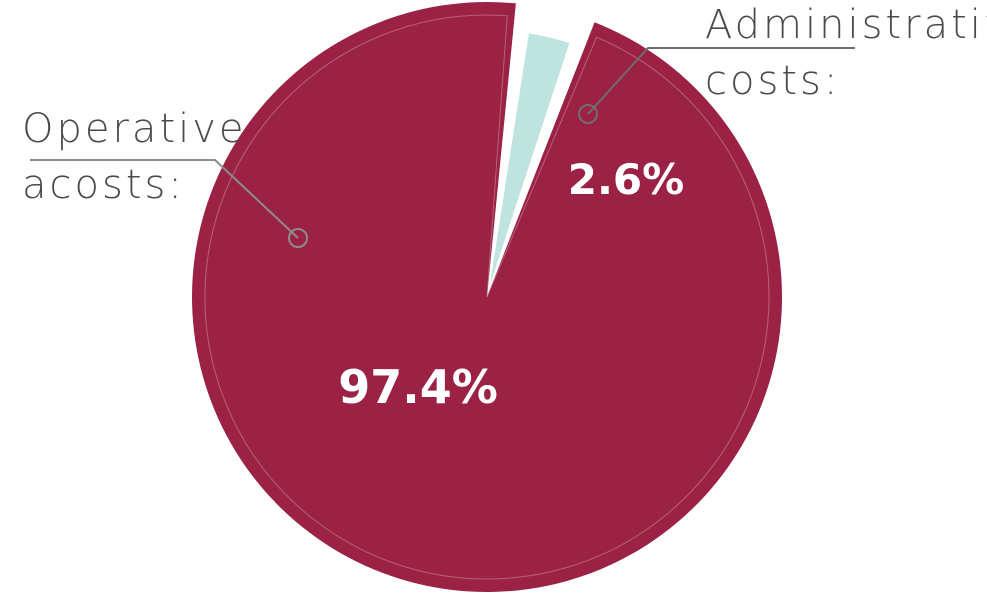  I want to click on leader-line-operative, so click(164, 199).